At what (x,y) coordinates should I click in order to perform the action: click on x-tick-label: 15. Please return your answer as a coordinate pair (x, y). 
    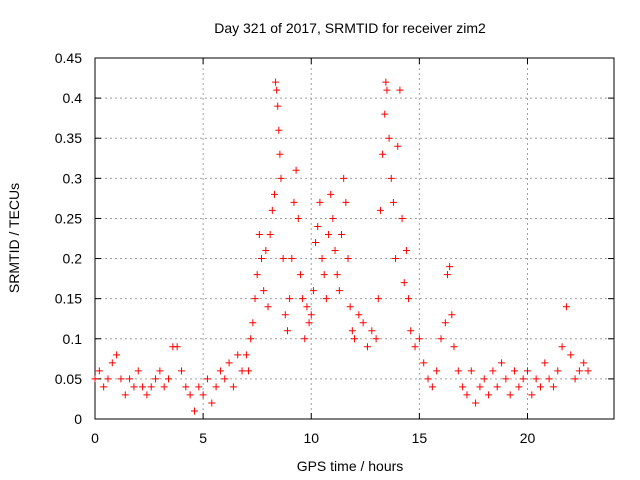
    Looking at the image, I should click on (420, 438).